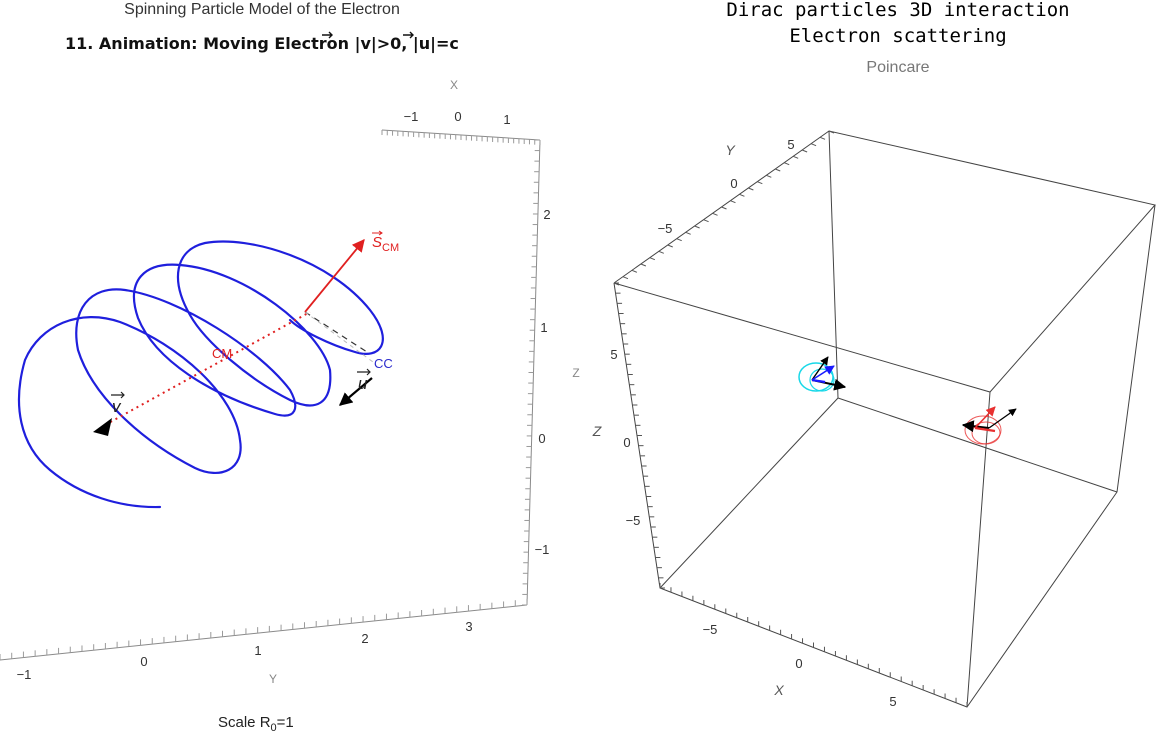 Image resolution: width=1162 pixels, height=732 pixels. What do you see at coordinates (334, 276) in the screenshot?
I see `spin-vector-arrow` at bounding box center [334, 276].